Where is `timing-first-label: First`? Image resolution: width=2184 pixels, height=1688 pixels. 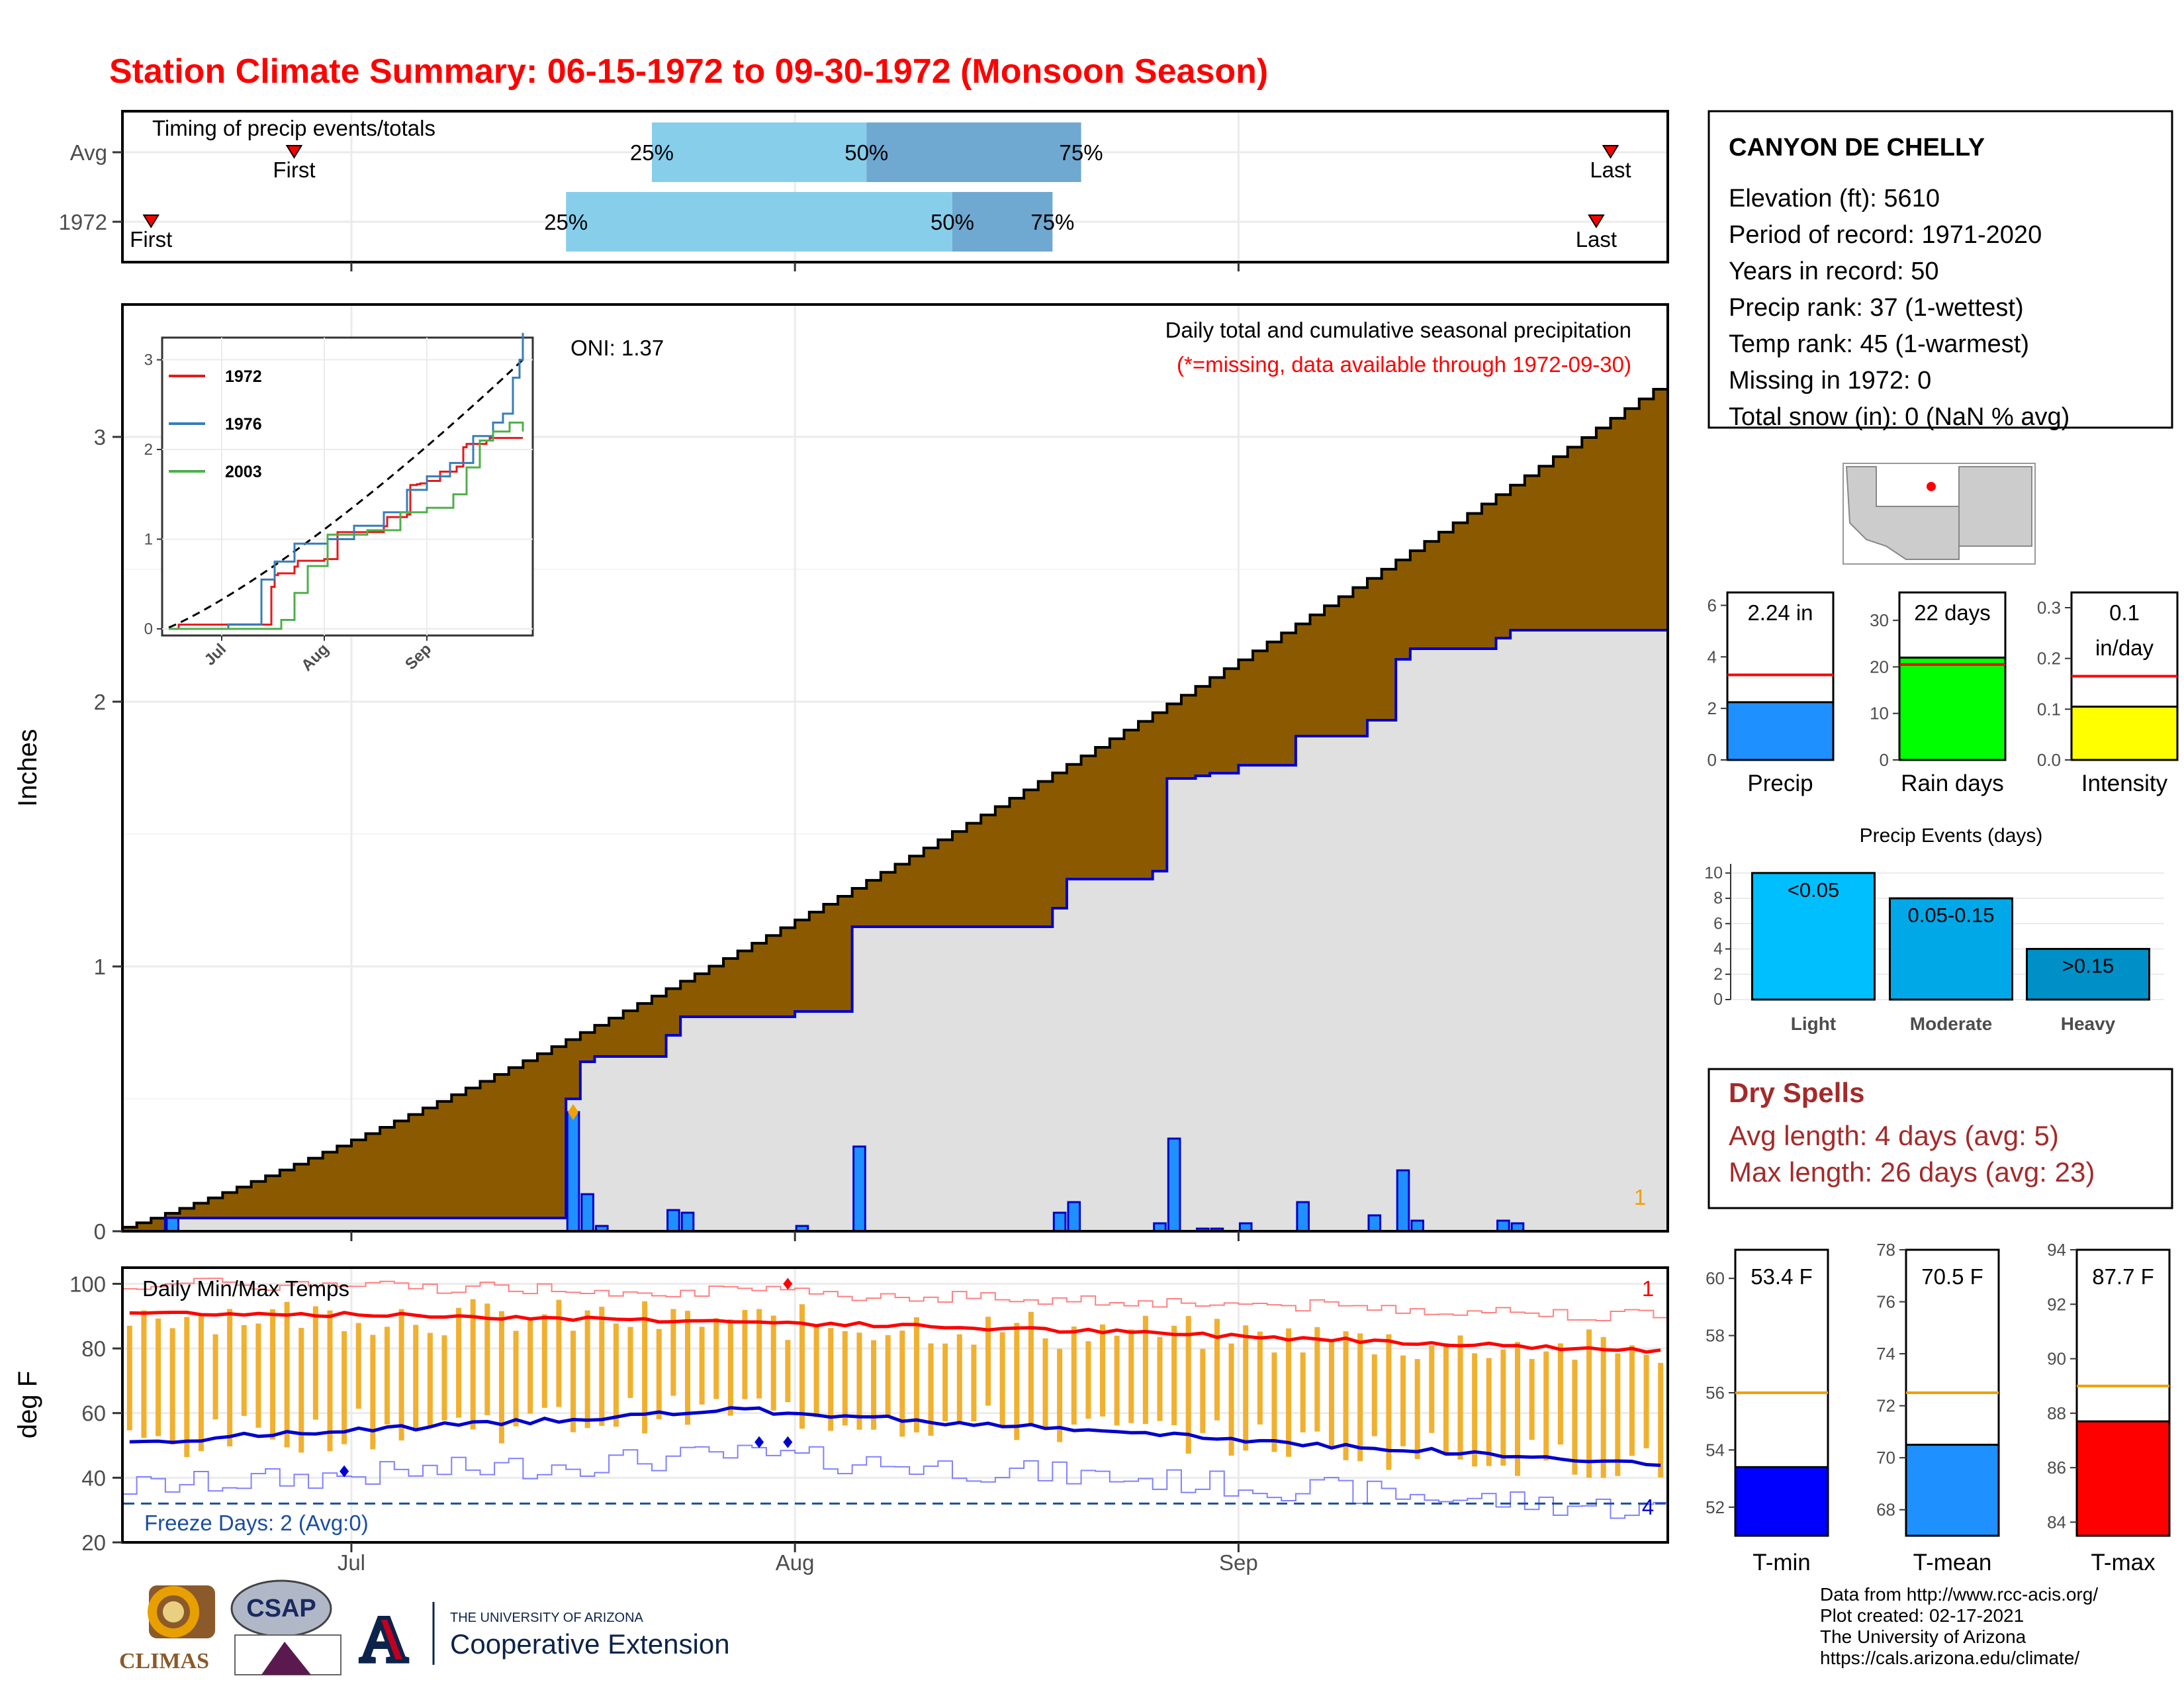 timing-first-label: First is located at coordinates (151, 239).